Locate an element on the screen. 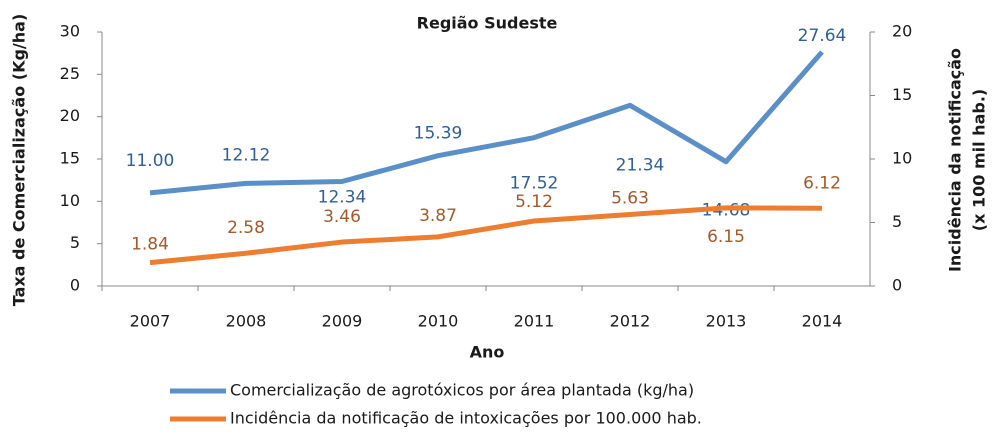  y2-tick-label: 15 is located at coordinates (902, 94).